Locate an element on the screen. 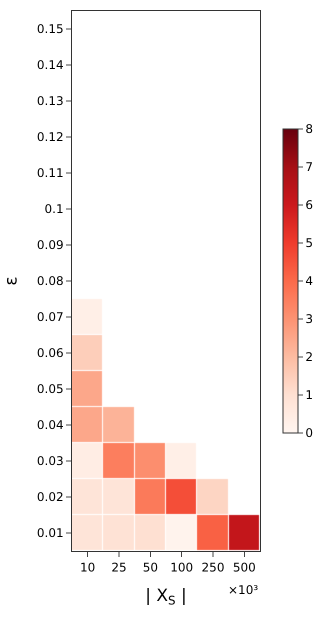  y-tick-label: 0.15 is located at coordinates (50, 29).